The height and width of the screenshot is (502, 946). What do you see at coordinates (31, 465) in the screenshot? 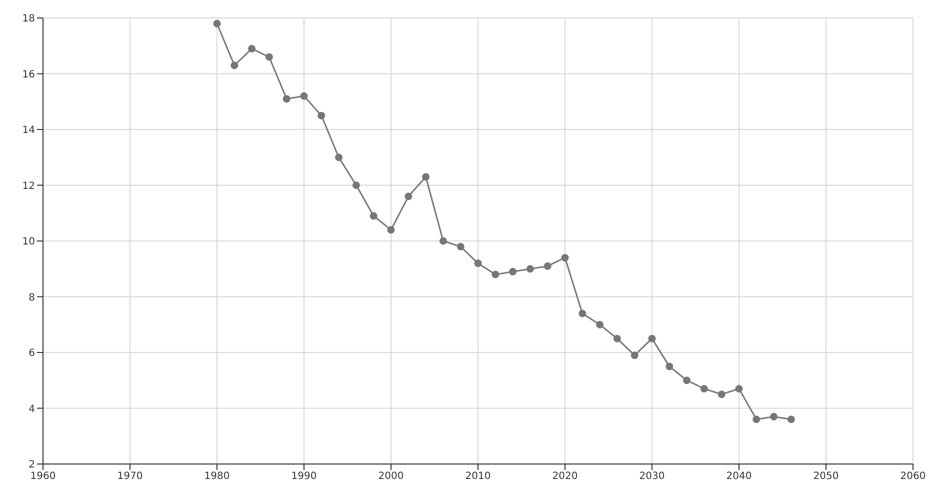
I see `y-tick-label: 2` at bounding box center [31, 465].